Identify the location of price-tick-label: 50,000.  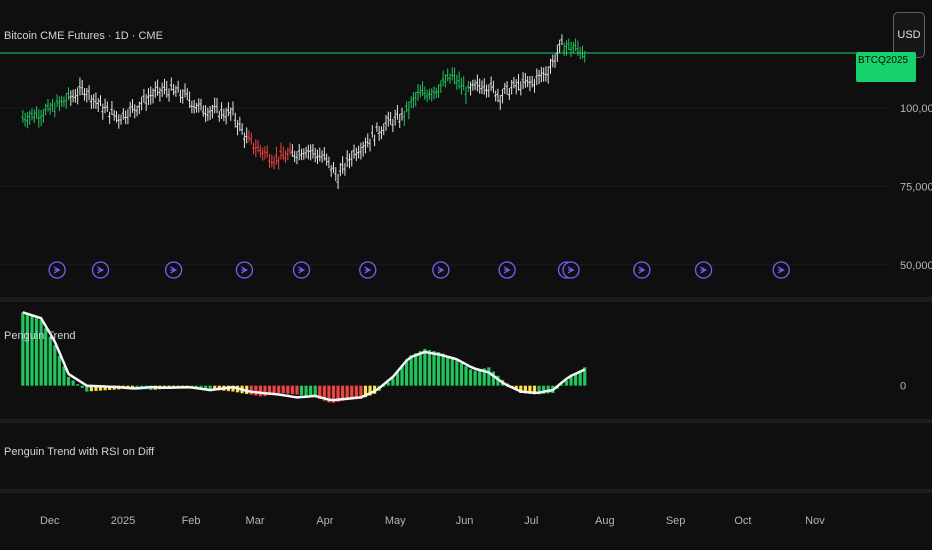
(916, 266).